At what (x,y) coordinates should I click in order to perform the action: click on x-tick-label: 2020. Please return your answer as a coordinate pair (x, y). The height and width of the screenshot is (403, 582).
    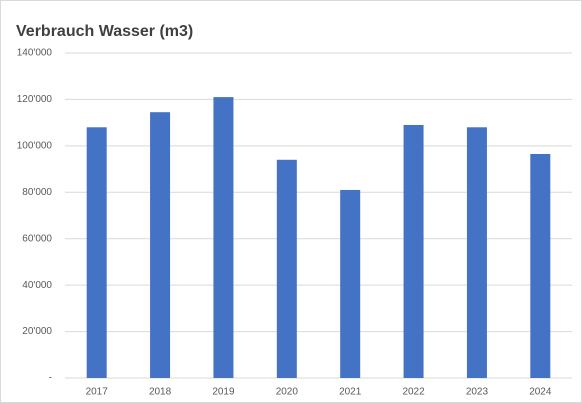
    Looking at the image, I should click on (287, 392).